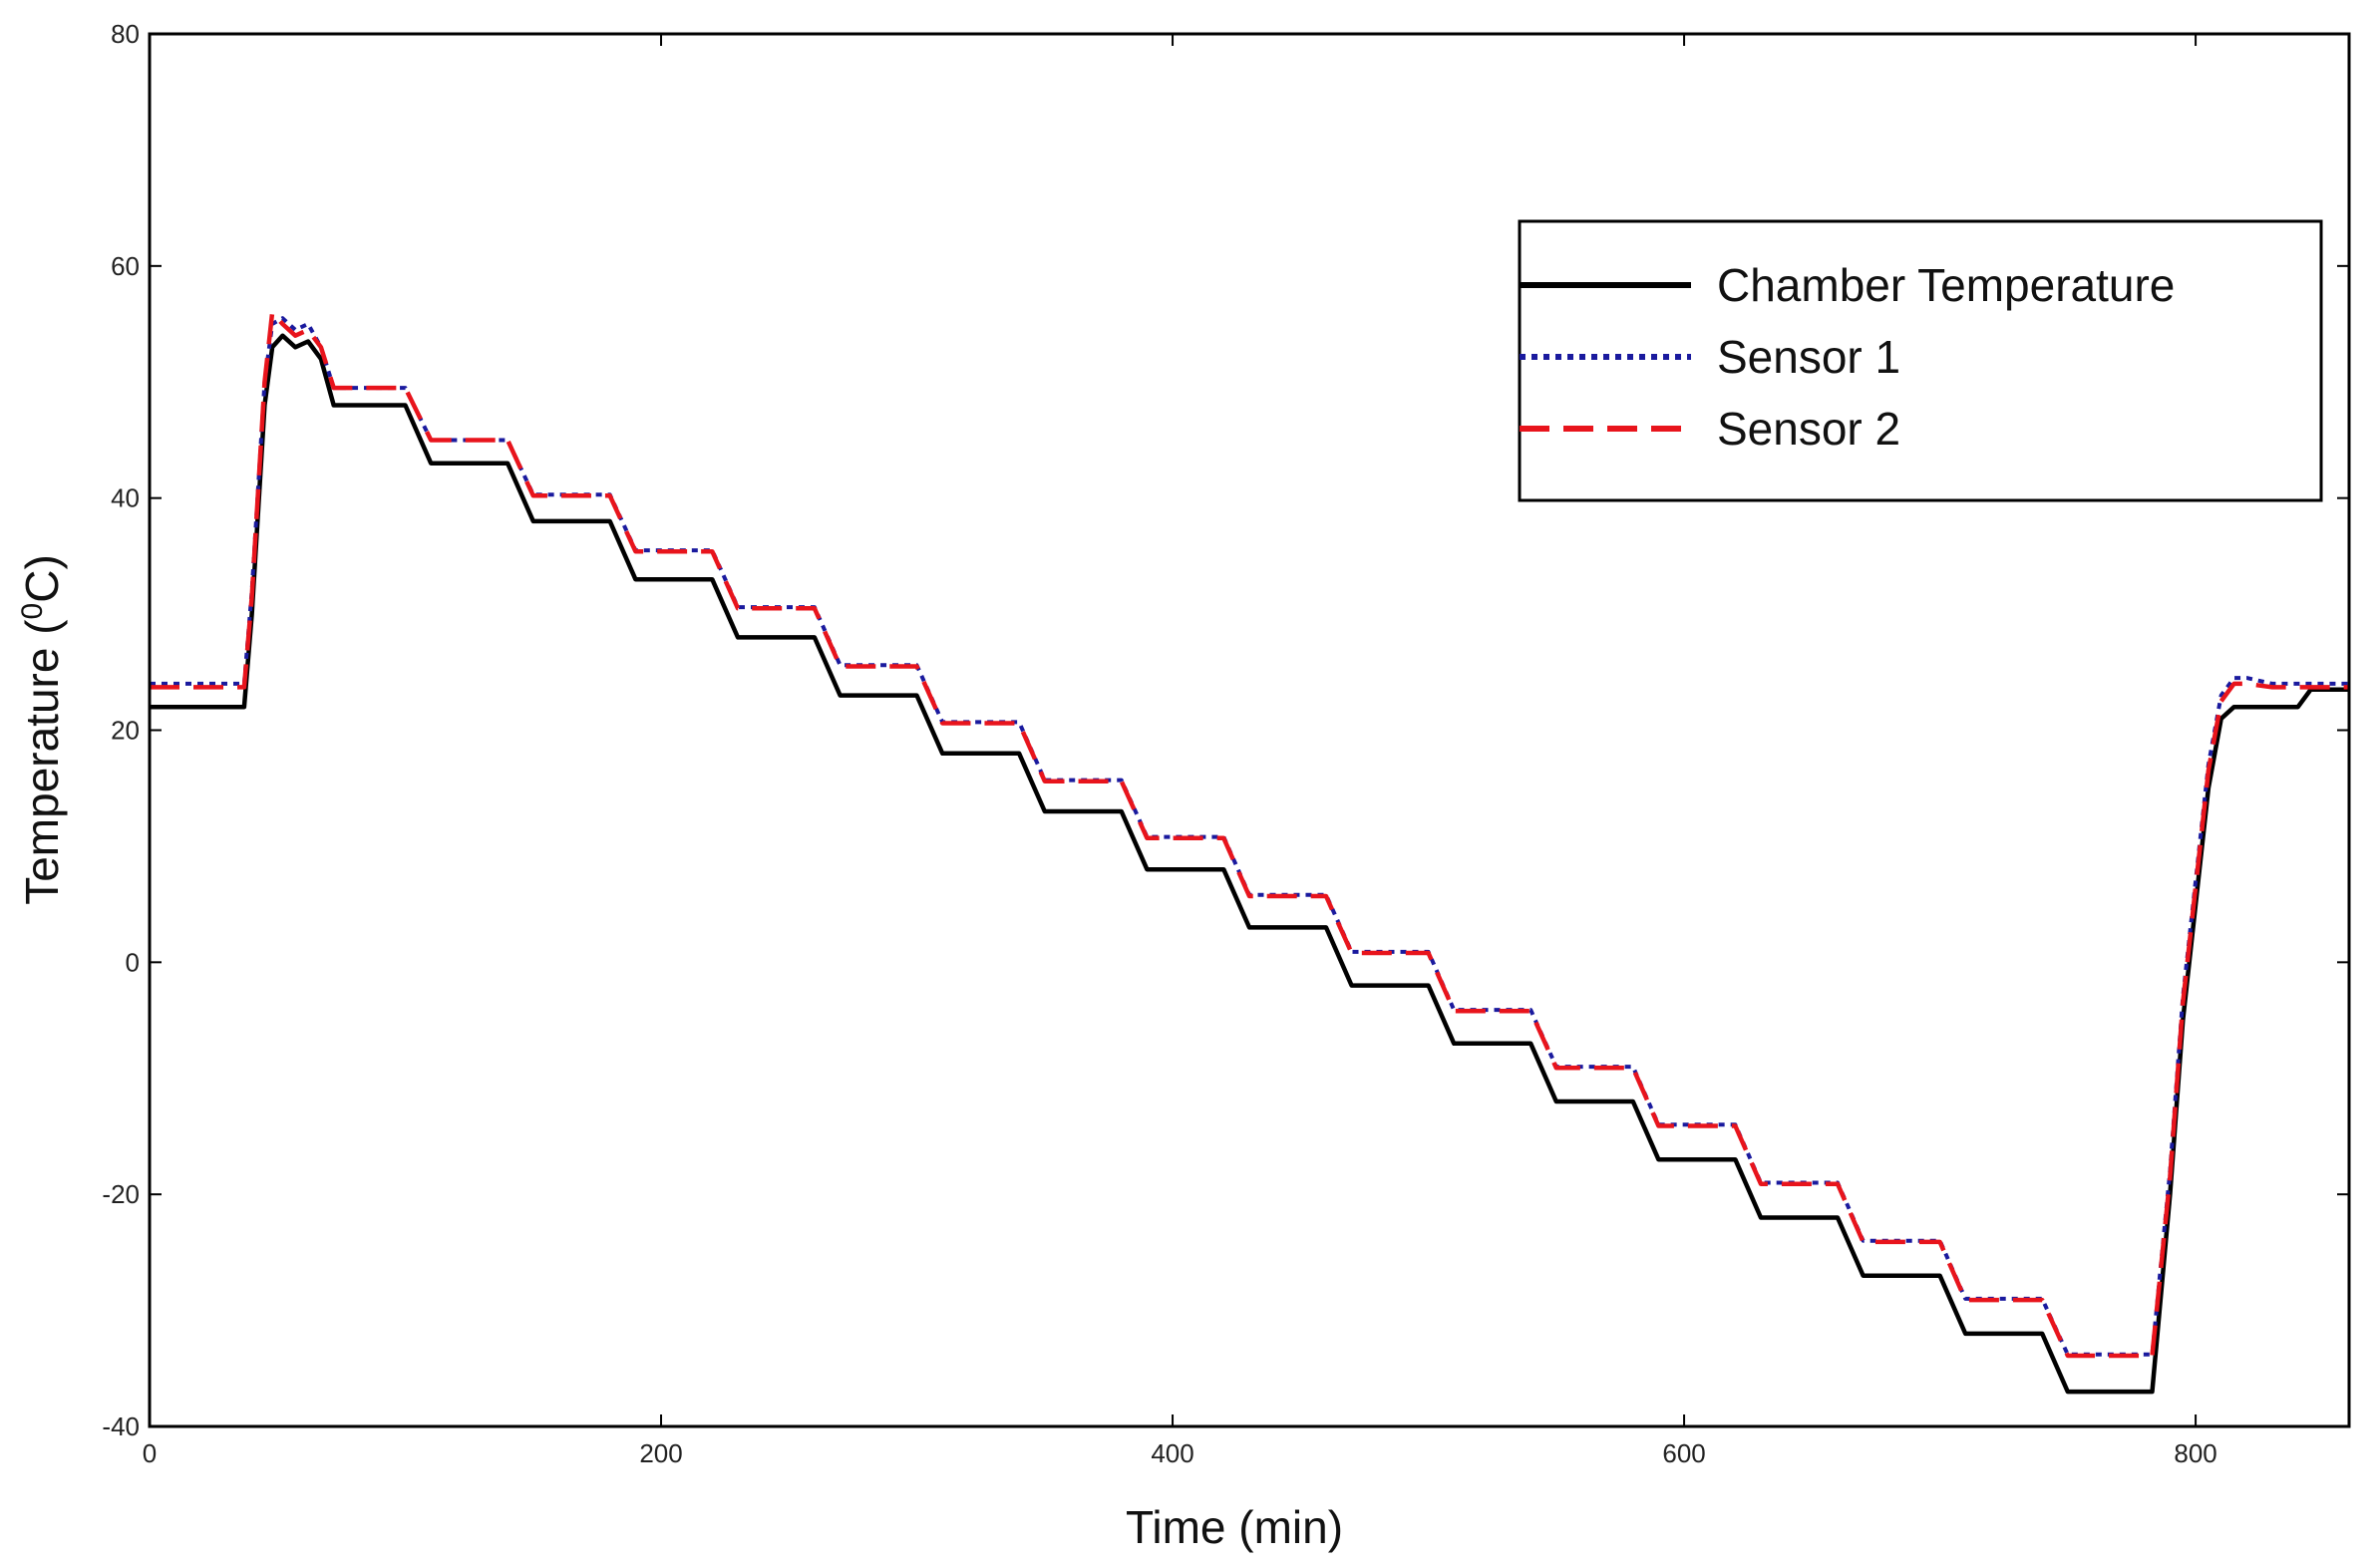  What do you see at coordinates (32, 611) in the screenshot?
I see `y-axis-title-sup: 0` at bounding box center [32, 611].